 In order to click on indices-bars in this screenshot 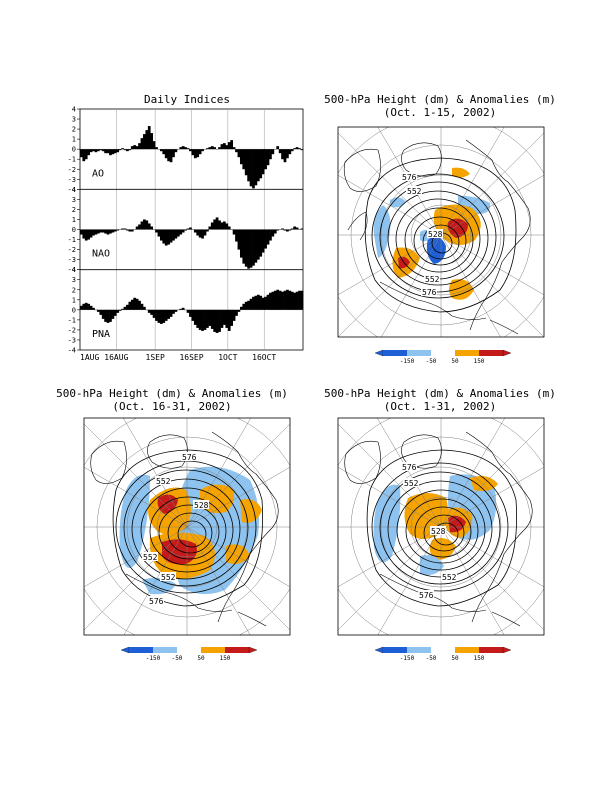, I will do `click(192, 229)`.